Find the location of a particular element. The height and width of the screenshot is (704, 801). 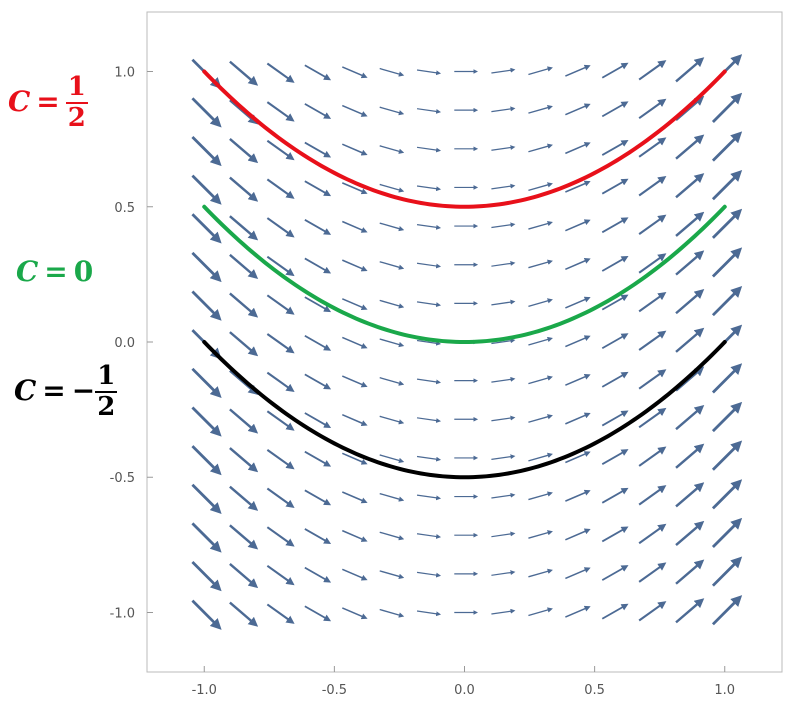

fraction-numerator: 1 is located at coordinates (76, 89).